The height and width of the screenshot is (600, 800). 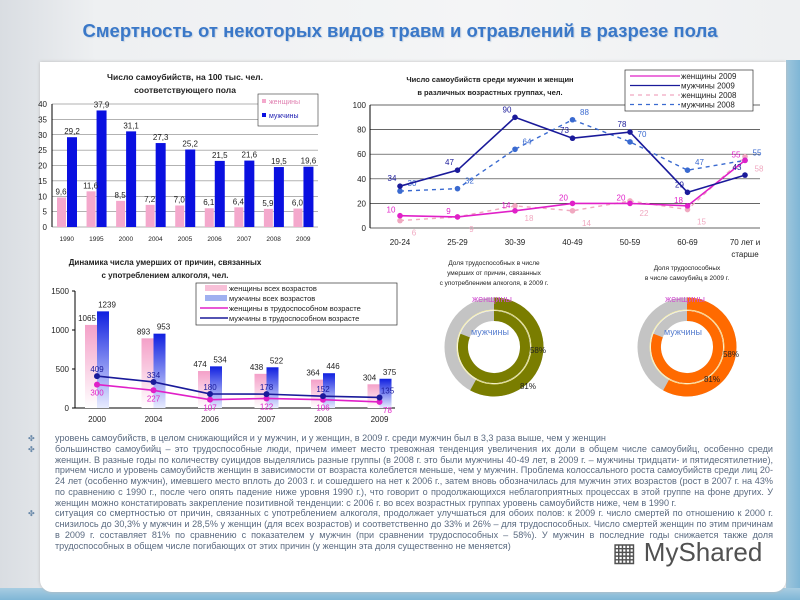 What do you see at coordinates (572, 155) in the screenshot?
I see `series-line-male-2009` at bounding box center [572, 155].